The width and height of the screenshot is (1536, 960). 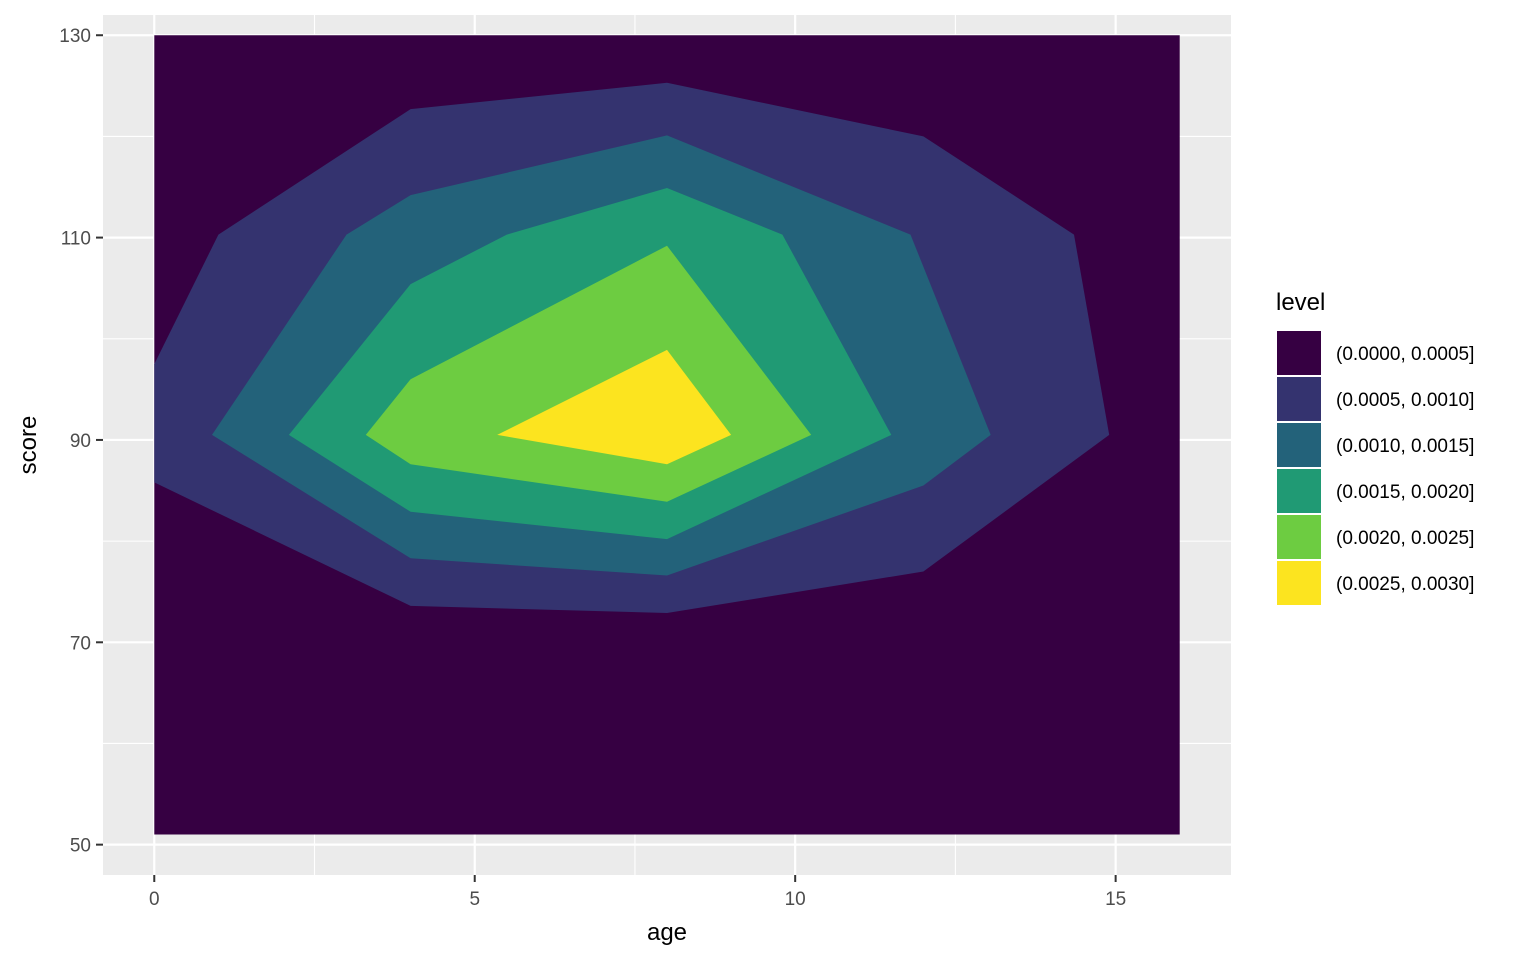 I want to click on y-tick-label: 50, so click(x=80, y=846).